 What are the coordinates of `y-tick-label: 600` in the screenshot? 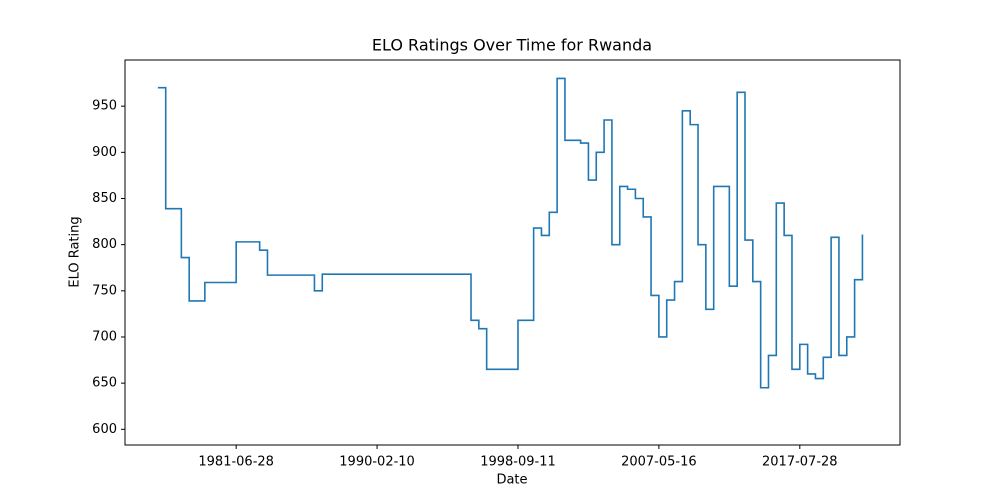 It's located at (104, 429).